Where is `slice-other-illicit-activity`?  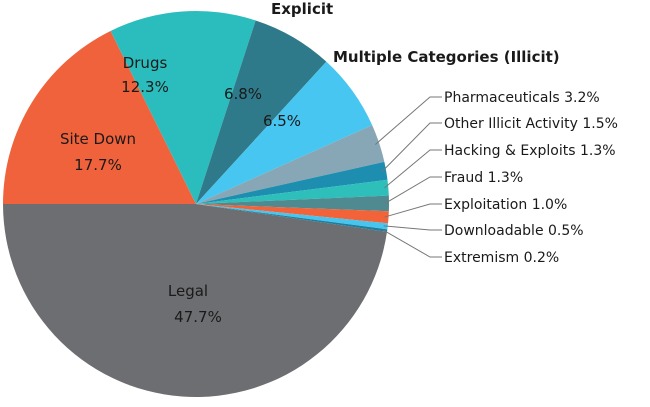 slice-other-illicit-activity is located at coordinates (292, 182).